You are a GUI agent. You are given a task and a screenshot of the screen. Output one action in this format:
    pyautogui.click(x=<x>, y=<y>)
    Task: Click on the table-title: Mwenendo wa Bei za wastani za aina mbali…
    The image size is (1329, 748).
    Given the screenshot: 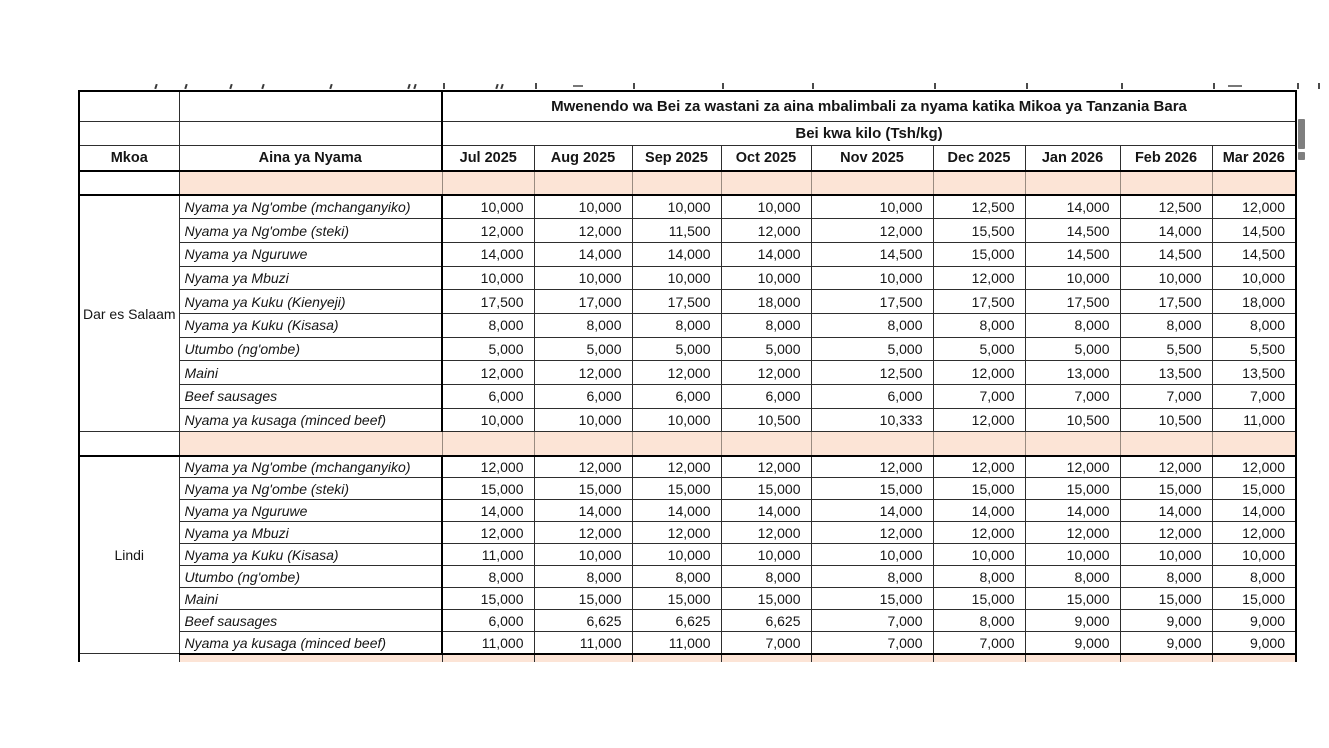 What is the action you would take?
    pyautogui.click(x=869, y=106)
    